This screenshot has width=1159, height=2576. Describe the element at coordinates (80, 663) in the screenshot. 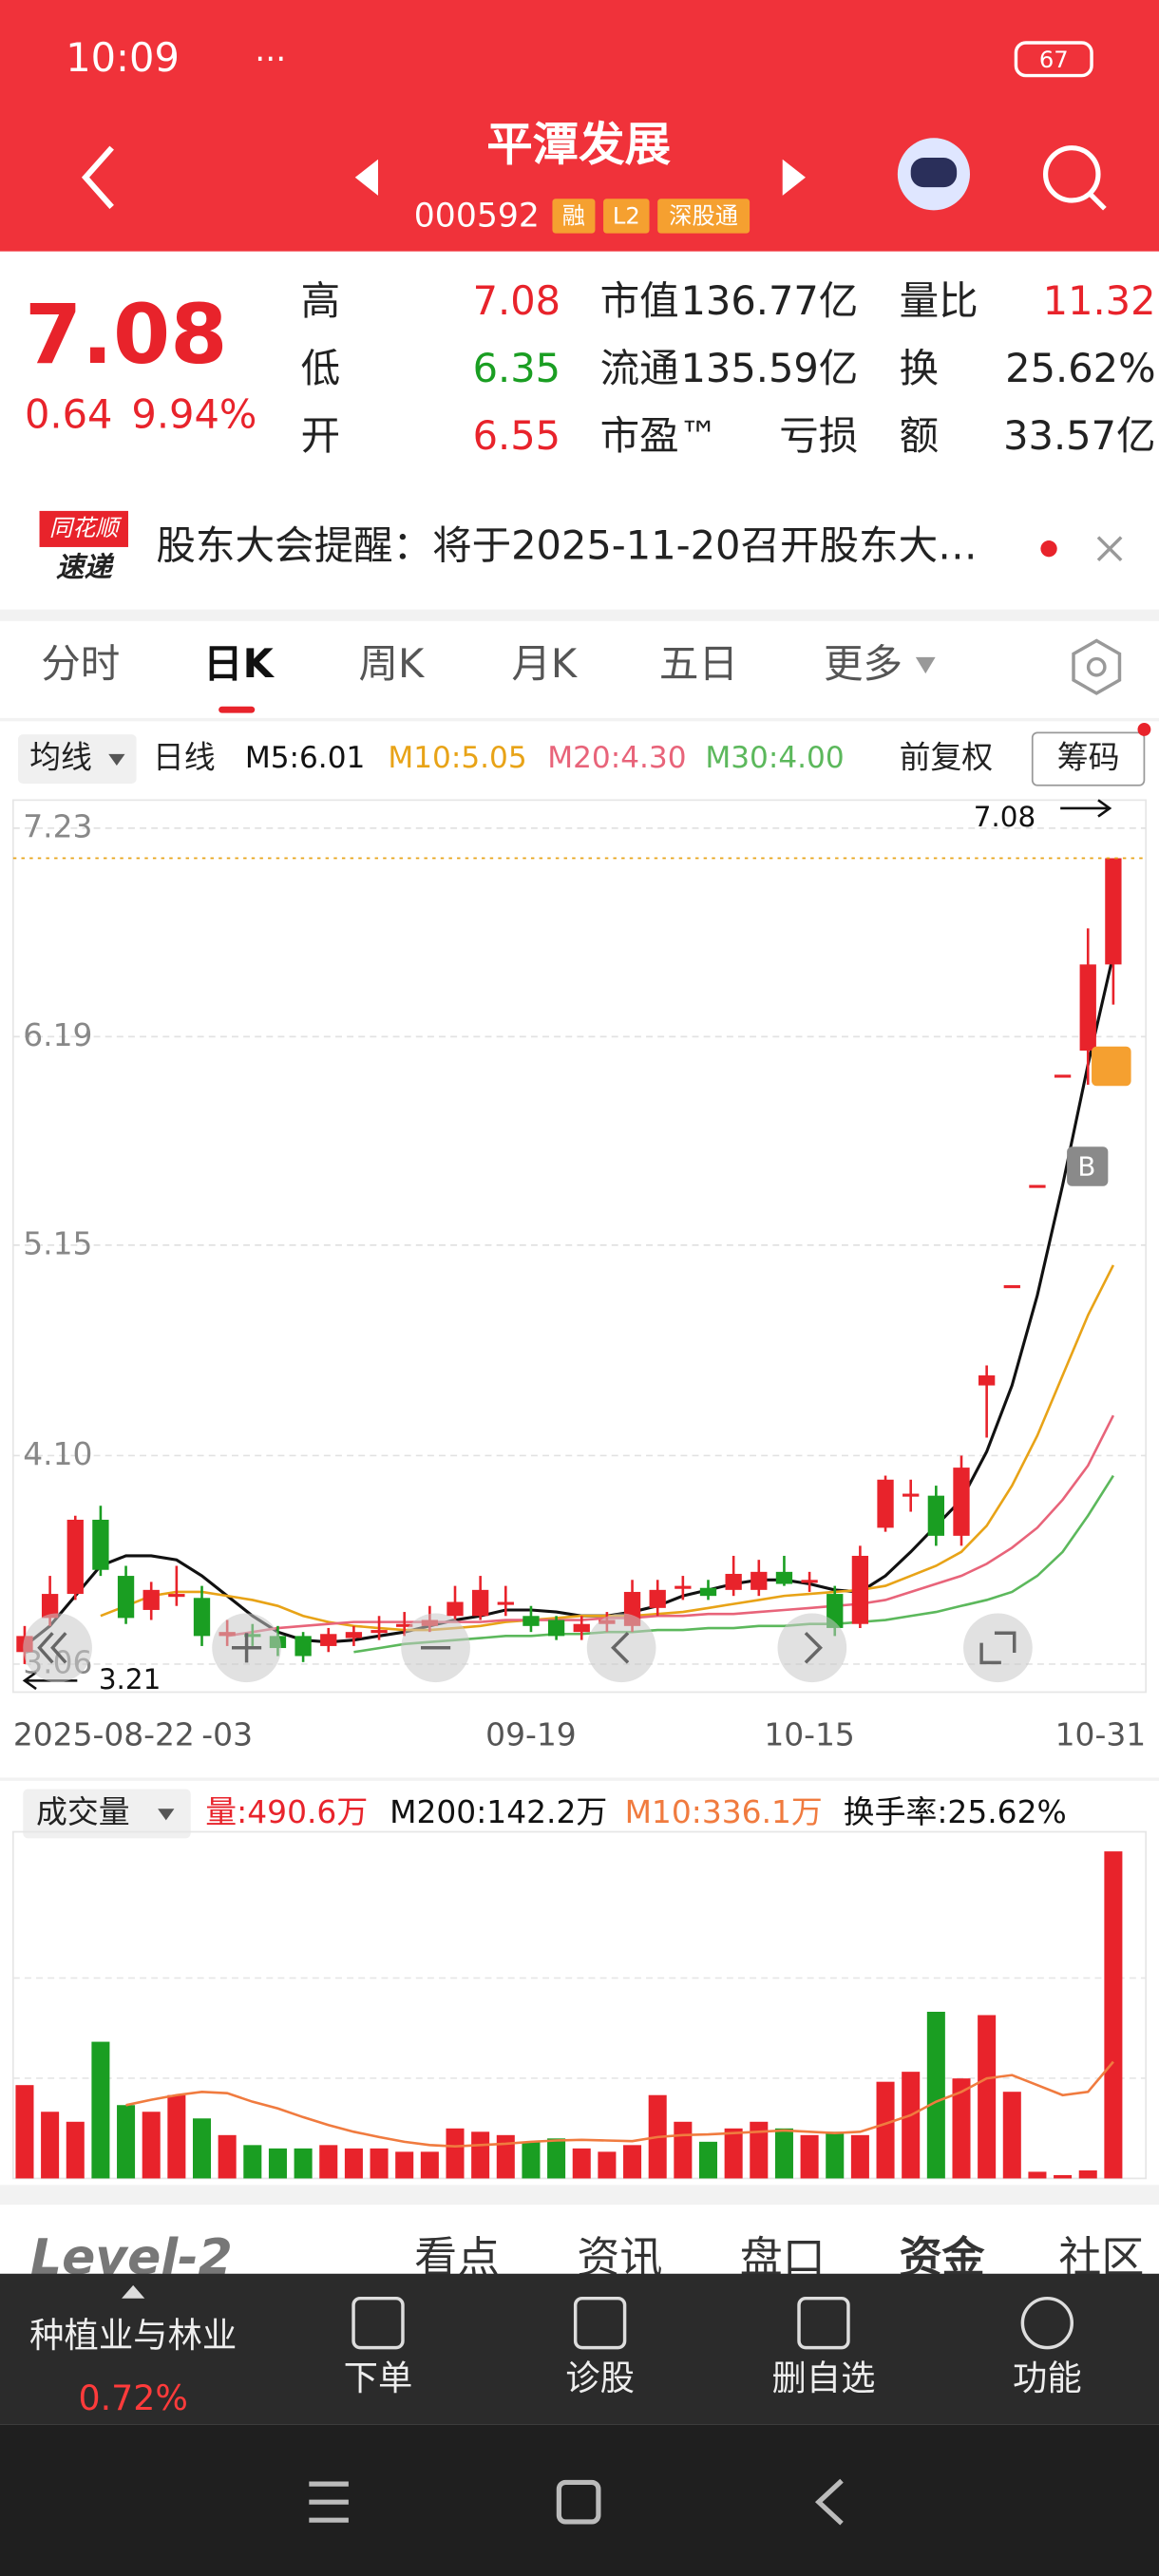

I see `tab: 分时` at that location.